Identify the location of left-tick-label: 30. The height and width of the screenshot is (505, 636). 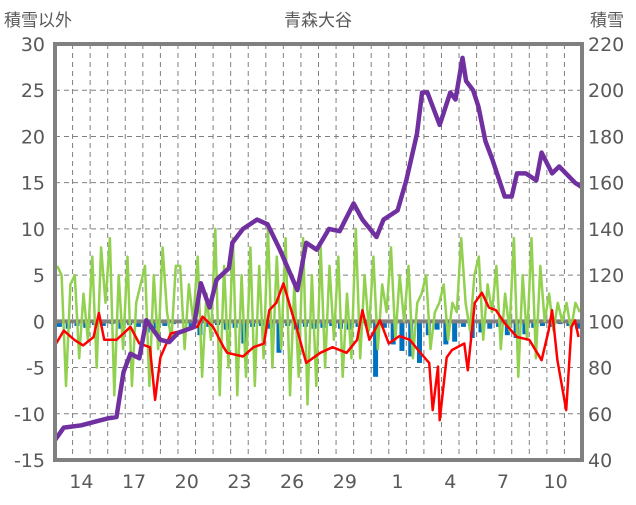
(33, 45).